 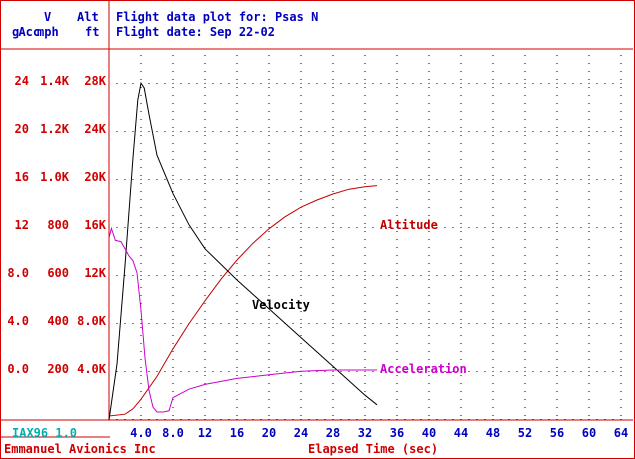 What do you see at coordinates (91, 369) in the screenshot?
I see `y-tick-label-alt: 4.0K` at bounding box center [91, 369].